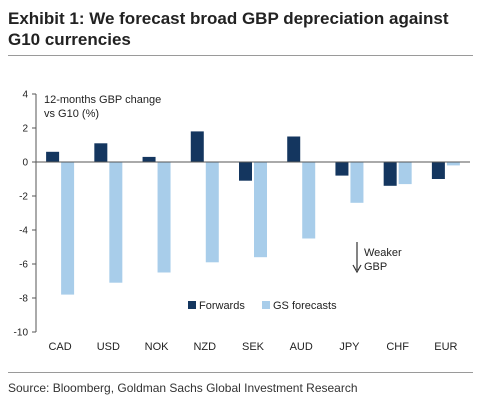  I want to click on x-tick-label-sek: SEK, so click(253, 347).